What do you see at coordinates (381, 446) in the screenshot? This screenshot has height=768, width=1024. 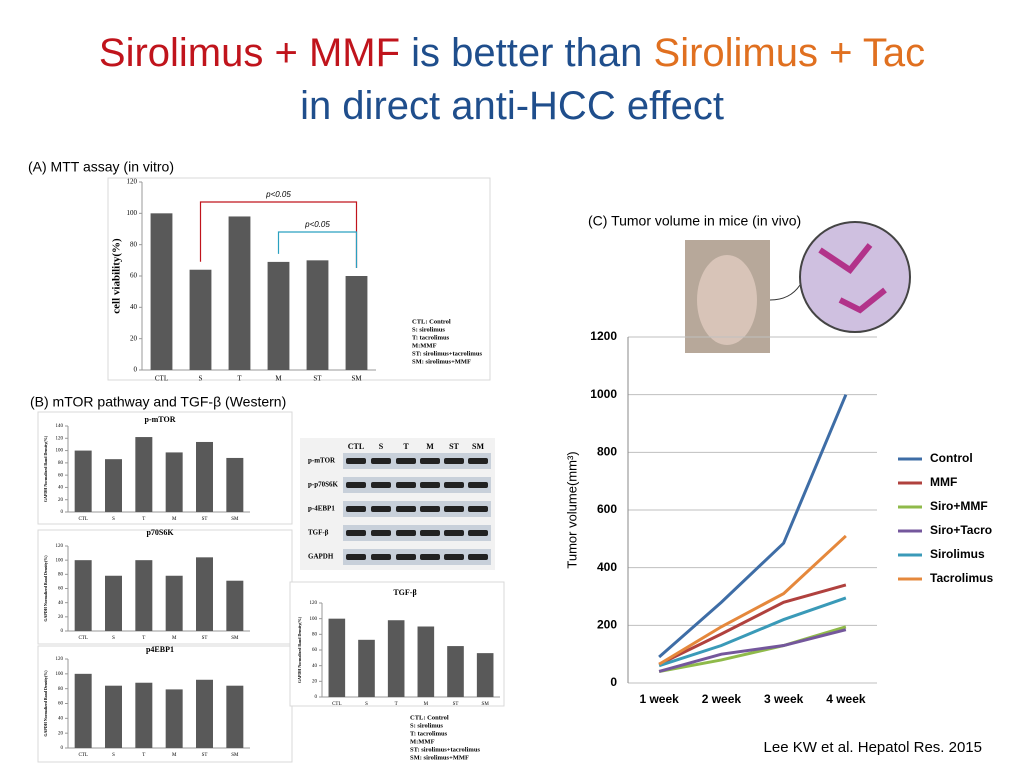 I see `blot-column-label: S` at bounding box center [381, 446].